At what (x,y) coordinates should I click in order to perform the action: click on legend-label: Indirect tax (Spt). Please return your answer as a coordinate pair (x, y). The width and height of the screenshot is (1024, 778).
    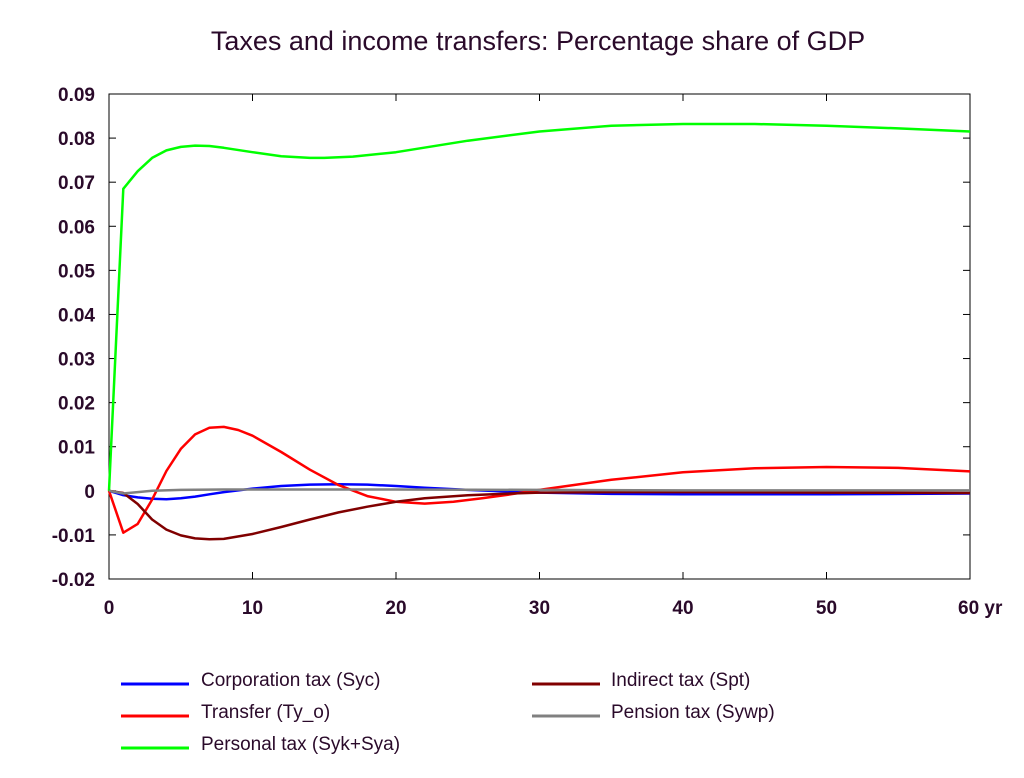
    Looking at the image, I should click on (680, 680).